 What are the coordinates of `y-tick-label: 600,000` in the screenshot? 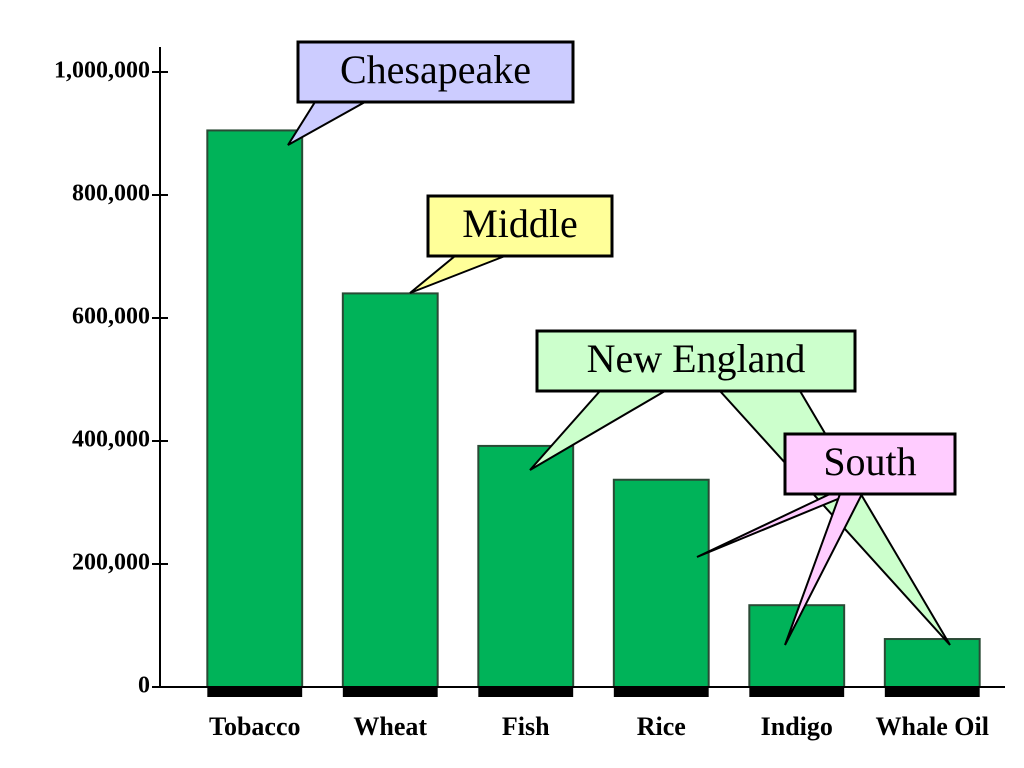 It's located at (111, 317).